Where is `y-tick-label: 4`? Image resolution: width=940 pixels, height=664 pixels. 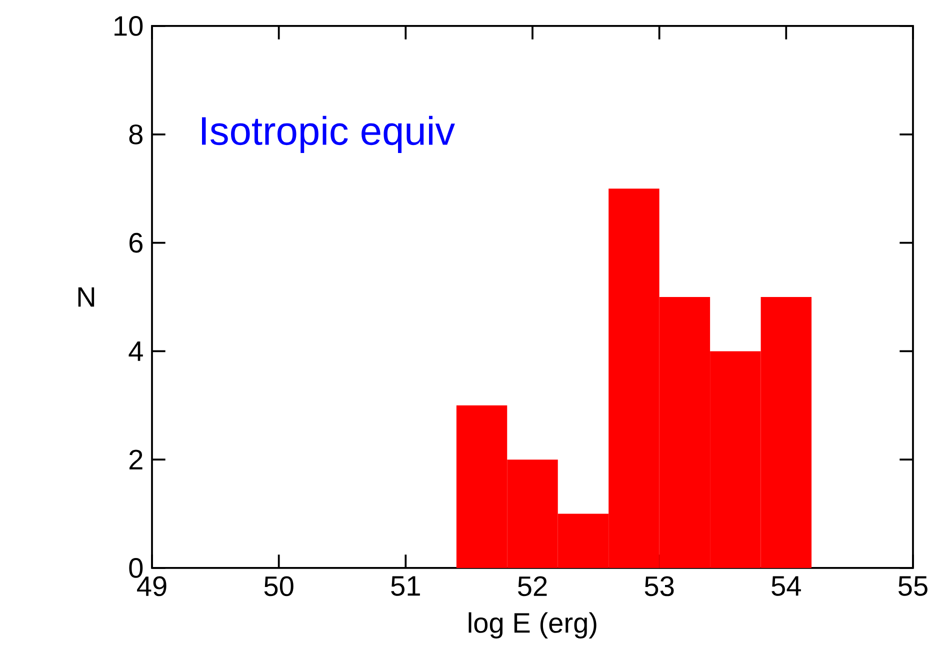 y-tick-label: 4 is located at coordinates (135, 351).